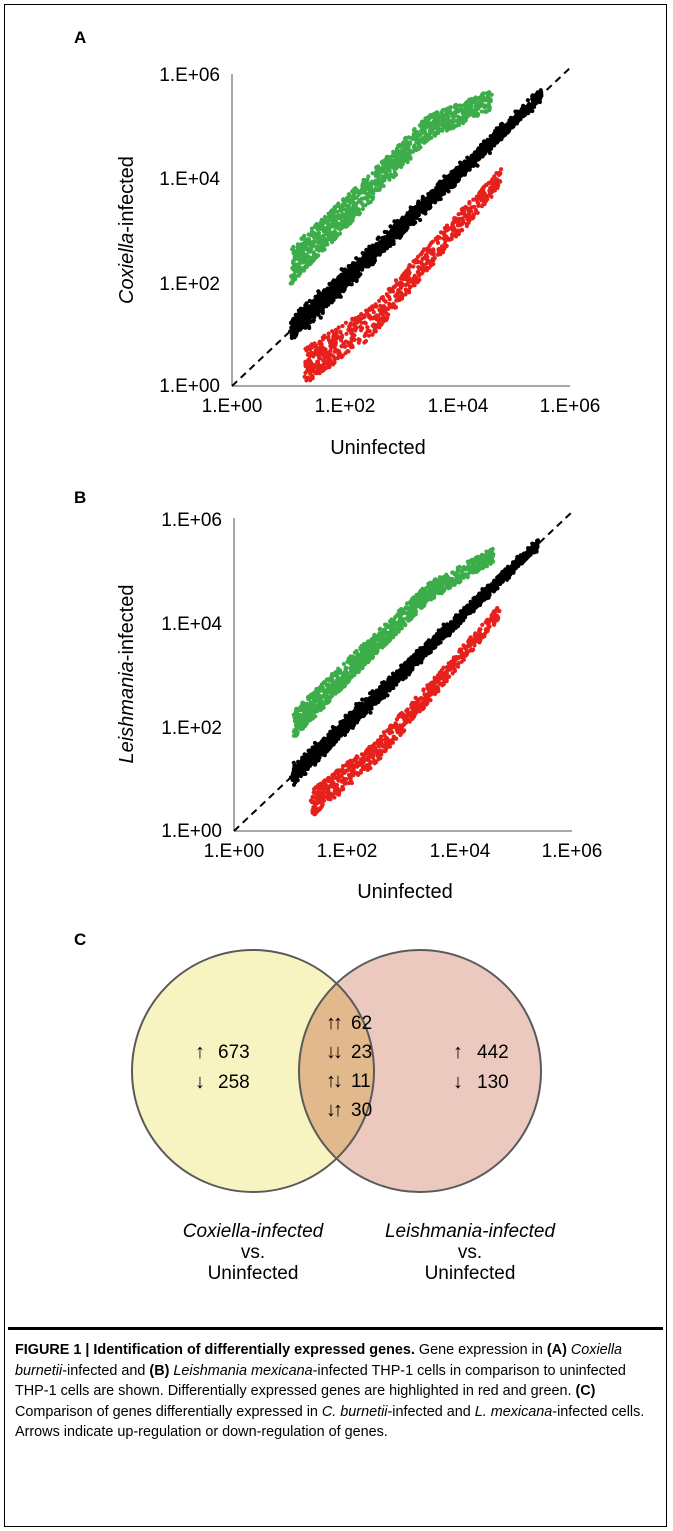  Describe the element at coordinates (232, 406) in the screenshot. I see `x-tick-label: 1.E+00` at that location.